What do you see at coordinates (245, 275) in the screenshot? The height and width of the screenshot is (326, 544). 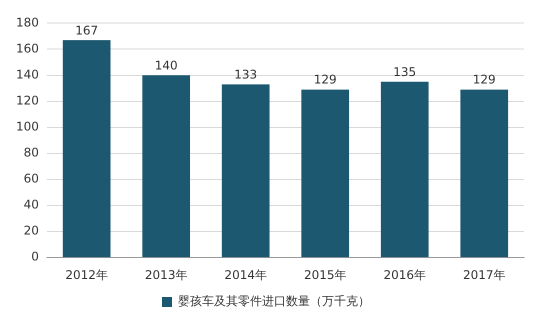 I see `x-tick-label: 2014年` at bounding box center [245, 275].